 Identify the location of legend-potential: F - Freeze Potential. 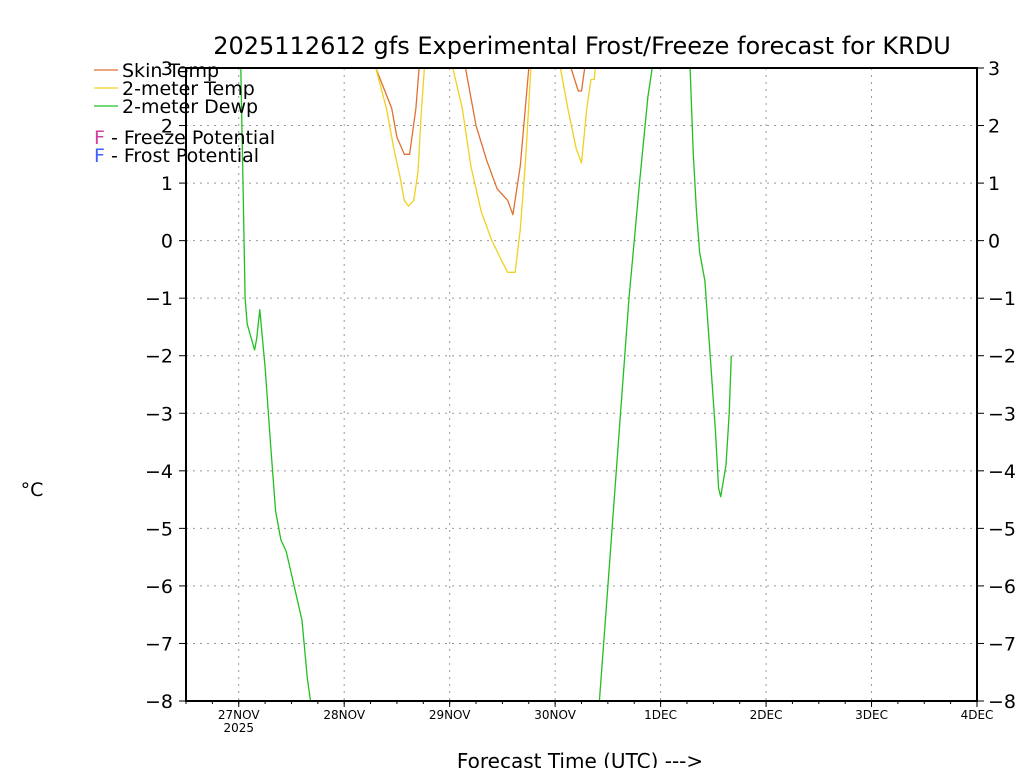
(184, 138).